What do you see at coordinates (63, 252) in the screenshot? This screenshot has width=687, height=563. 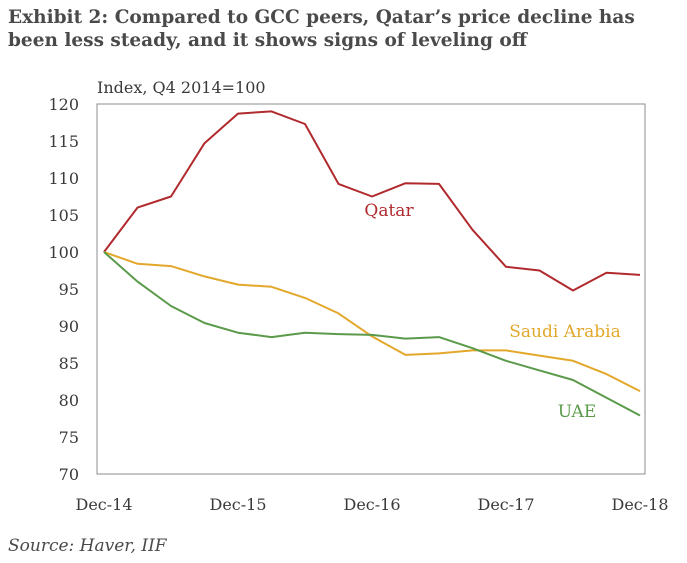 I see `y-tick-label: 100` at bounding box center [63, 252].